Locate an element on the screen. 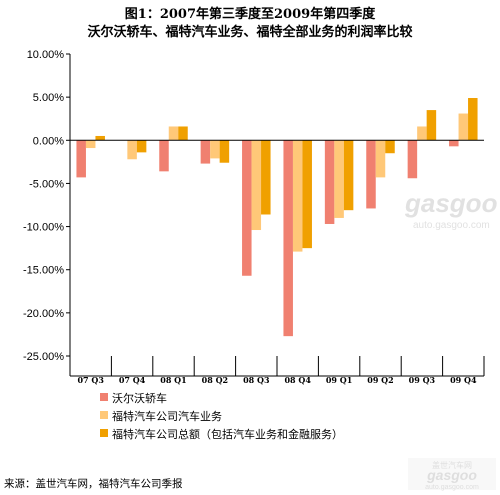 Image resolution: width=500 pixels, height=495 pixels. legend-label: 福特汽车公司总额（包括汽车业务和金融服务） is located at coordinates (227, 434).